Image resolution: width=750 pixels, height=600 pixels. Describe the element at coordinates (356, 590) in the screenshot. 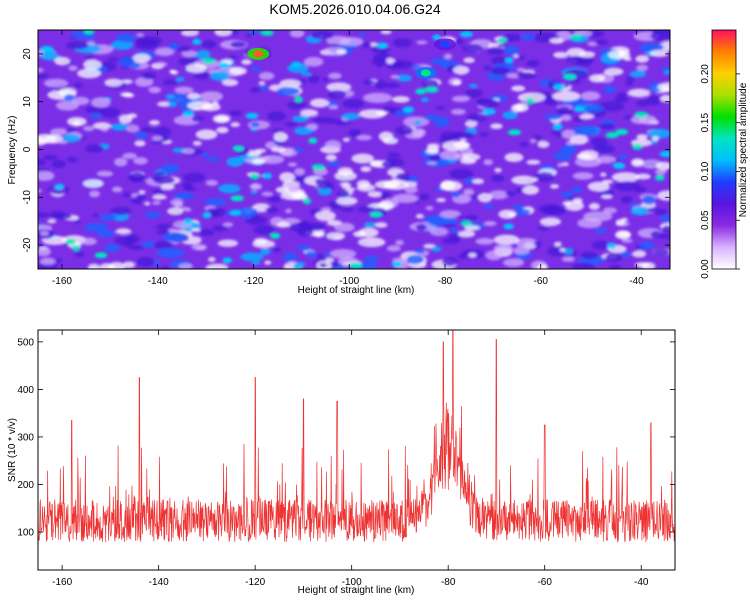

I see `snr-x-axis-label: Height of straight line (km)` at that location.